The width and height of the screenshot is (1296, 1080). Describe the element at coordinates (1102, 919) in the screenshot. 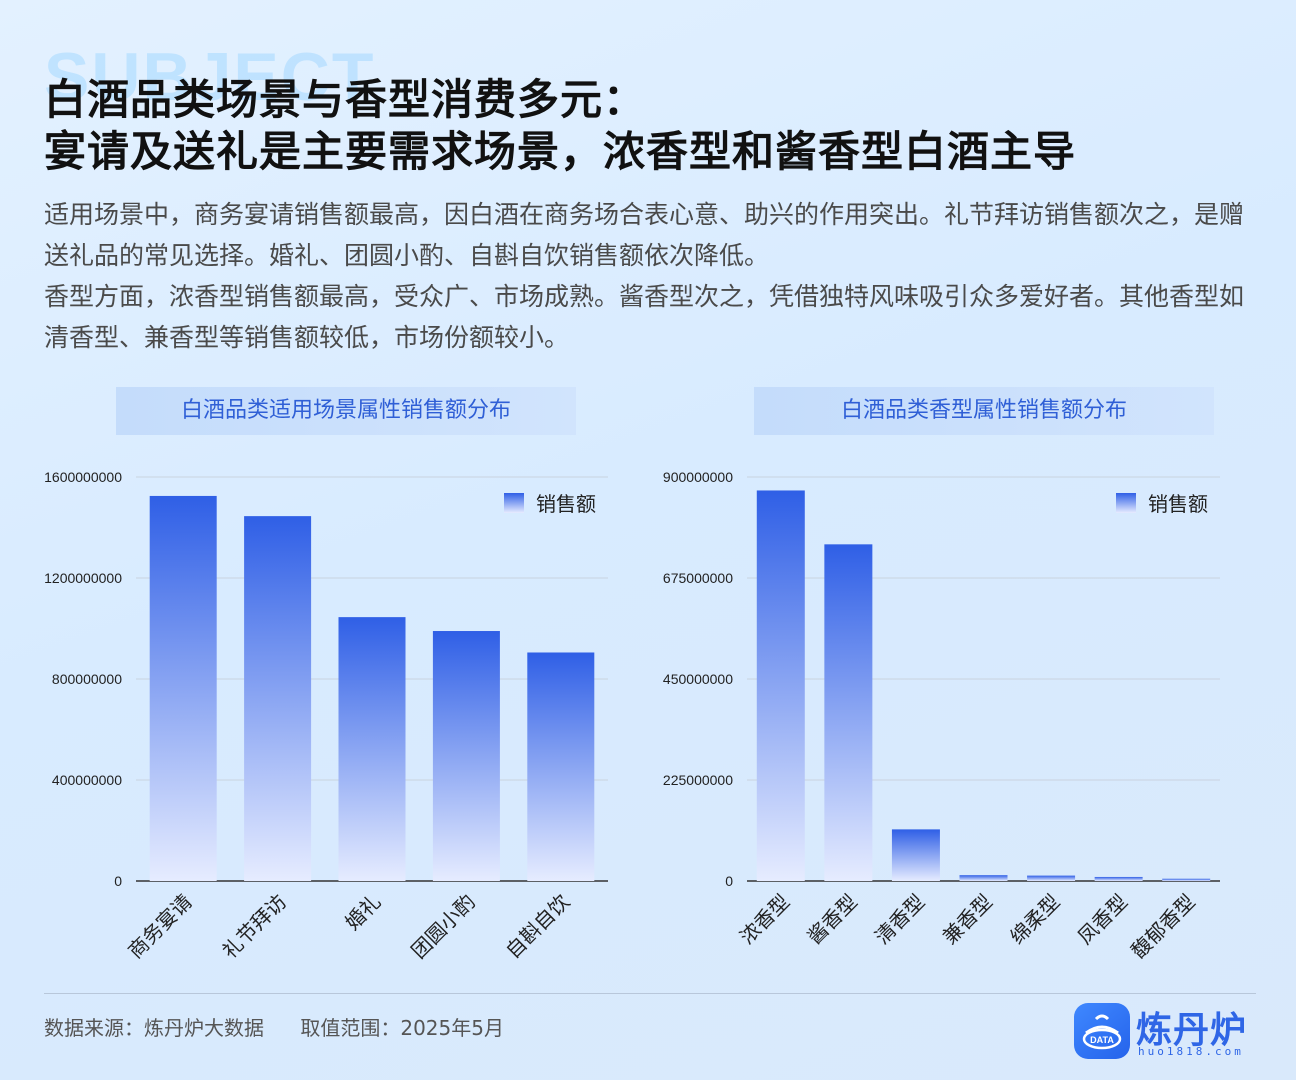

I see `x-tick-label: 凤香型` at that location.